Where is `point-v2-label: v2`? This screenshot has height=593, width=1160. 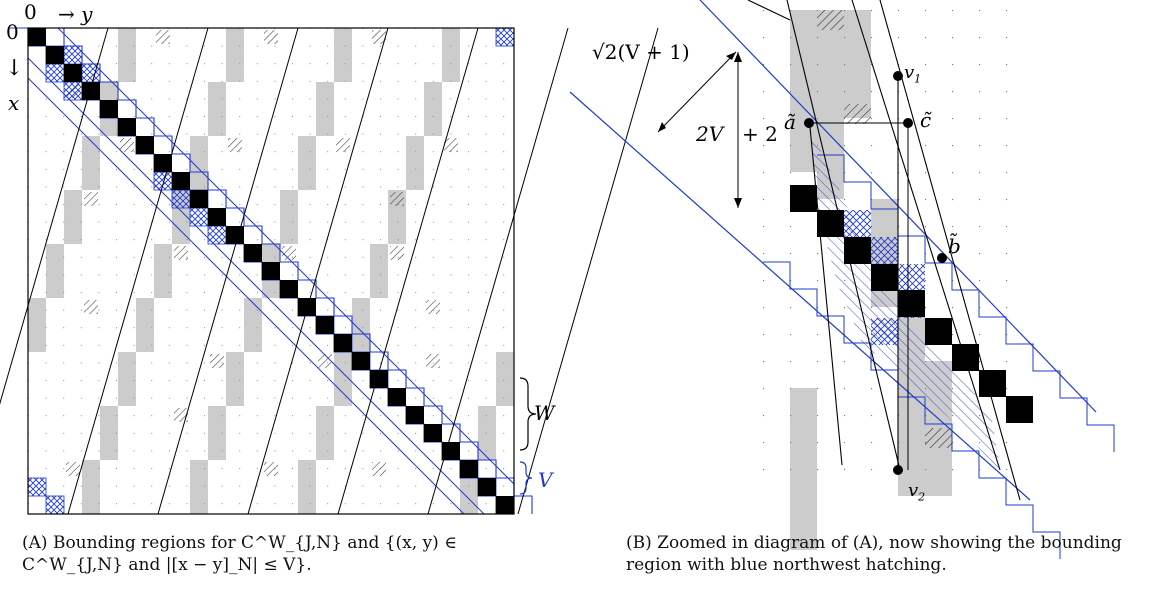
point-v2-label: v2 is located at coordinates (916, 492).